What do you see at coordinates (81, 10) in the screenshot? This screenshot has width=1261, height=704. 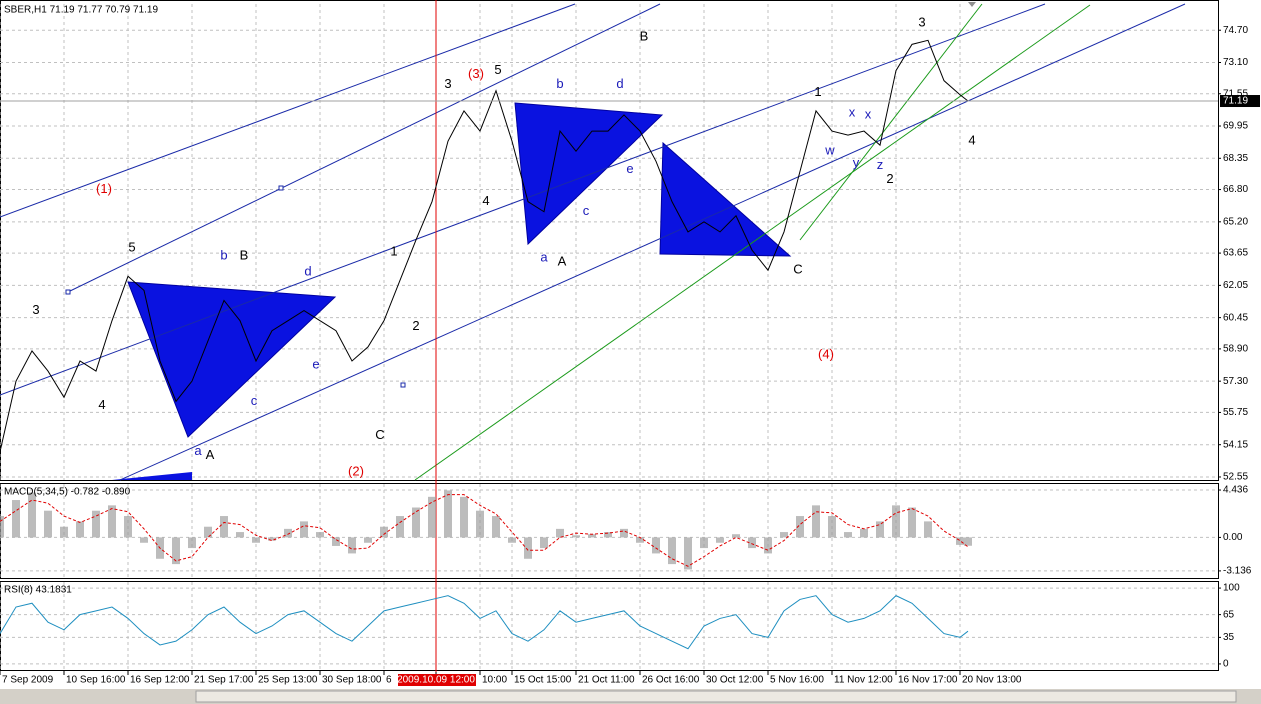 I see `chart-title: SBER,H1 71.19 71.77 70.79 71.19` at bounding box center [81, 10].